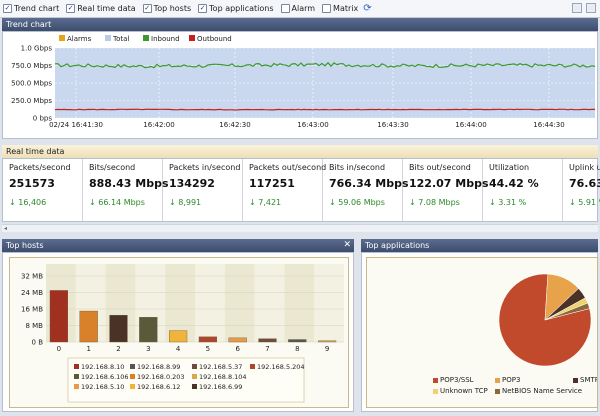 This screenshot has width=600, height=416. I want to click on panel-title: Top hosts, so click(25, 245).